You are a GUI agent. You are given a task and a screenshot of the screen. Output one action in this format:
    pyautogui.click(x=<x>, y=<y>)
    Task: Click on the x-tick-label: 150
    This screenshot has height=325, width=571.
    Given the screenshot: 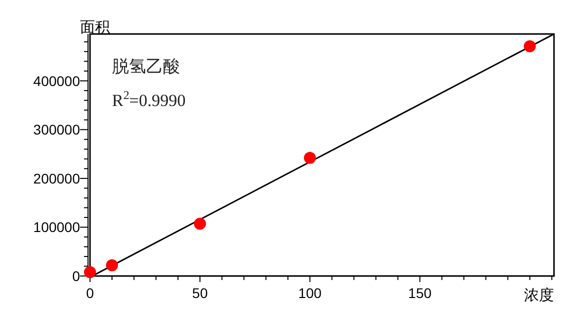 What is the action you would take?
    pyautogui.click(x=420, y=293)
    